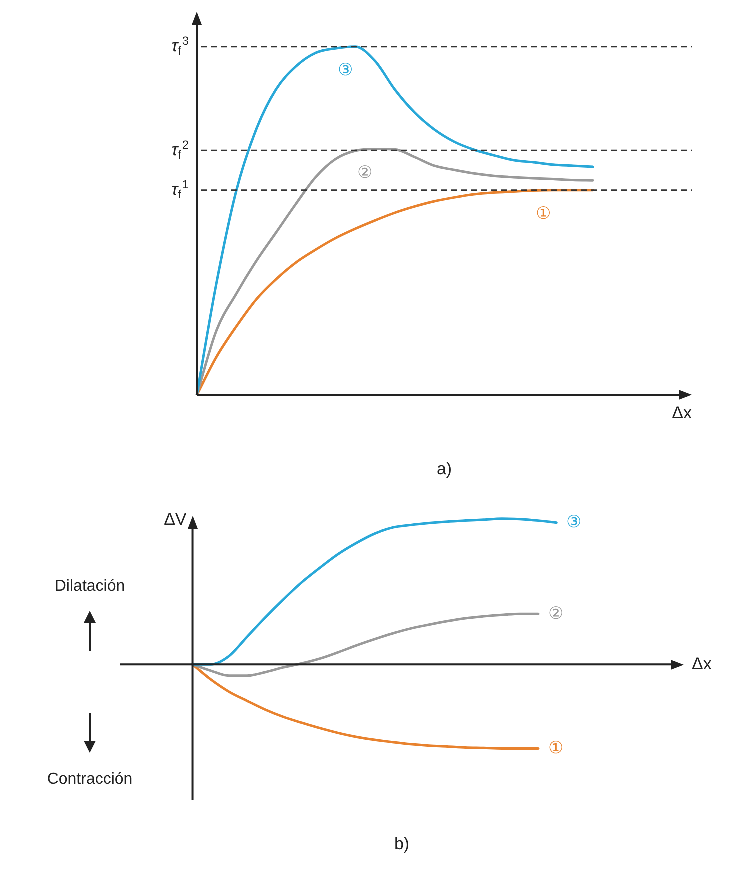 The height and width of the screenshot is (871, 729). I want to click on y-axis-title: ΔV, so click(176, 520).